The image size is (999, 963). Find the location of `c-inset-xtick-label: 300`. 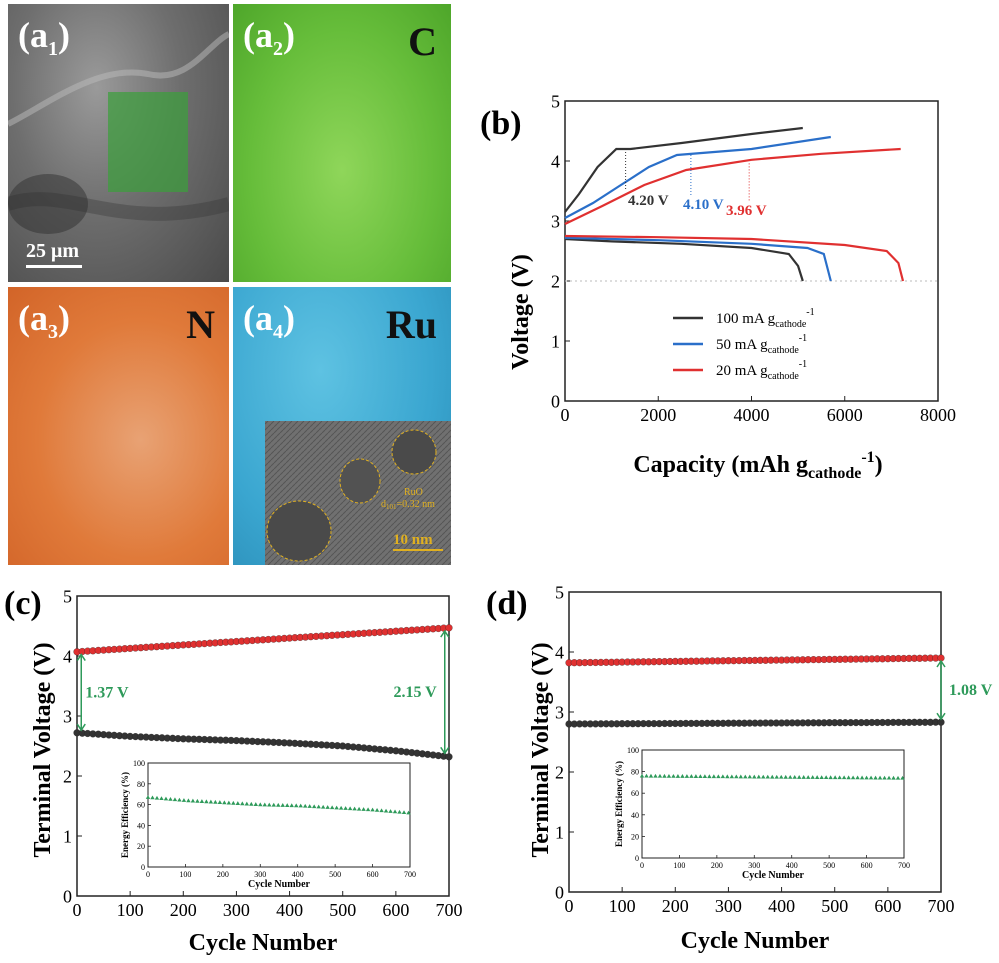

c-inset-xtick-label: 300 is located at coordinates (260, 874).